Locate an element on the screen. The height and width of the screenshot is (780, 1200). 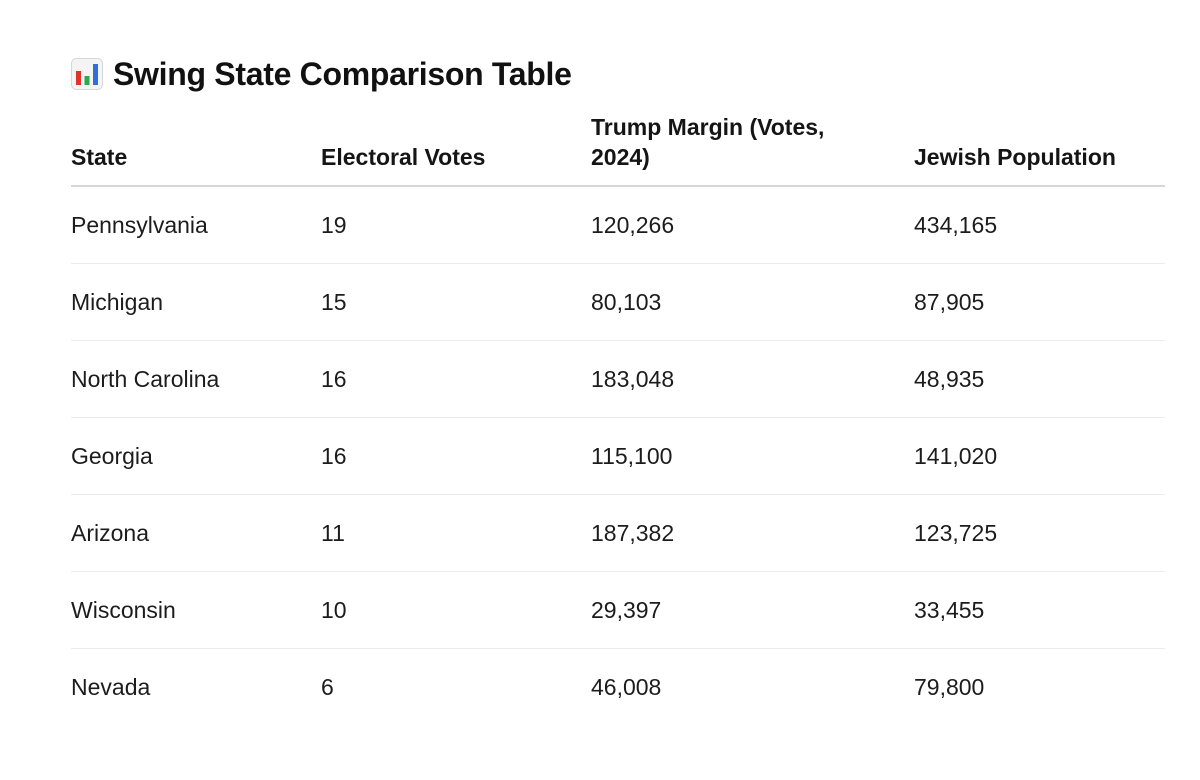
bar-chart-icon is located at coordinates (87, 74).